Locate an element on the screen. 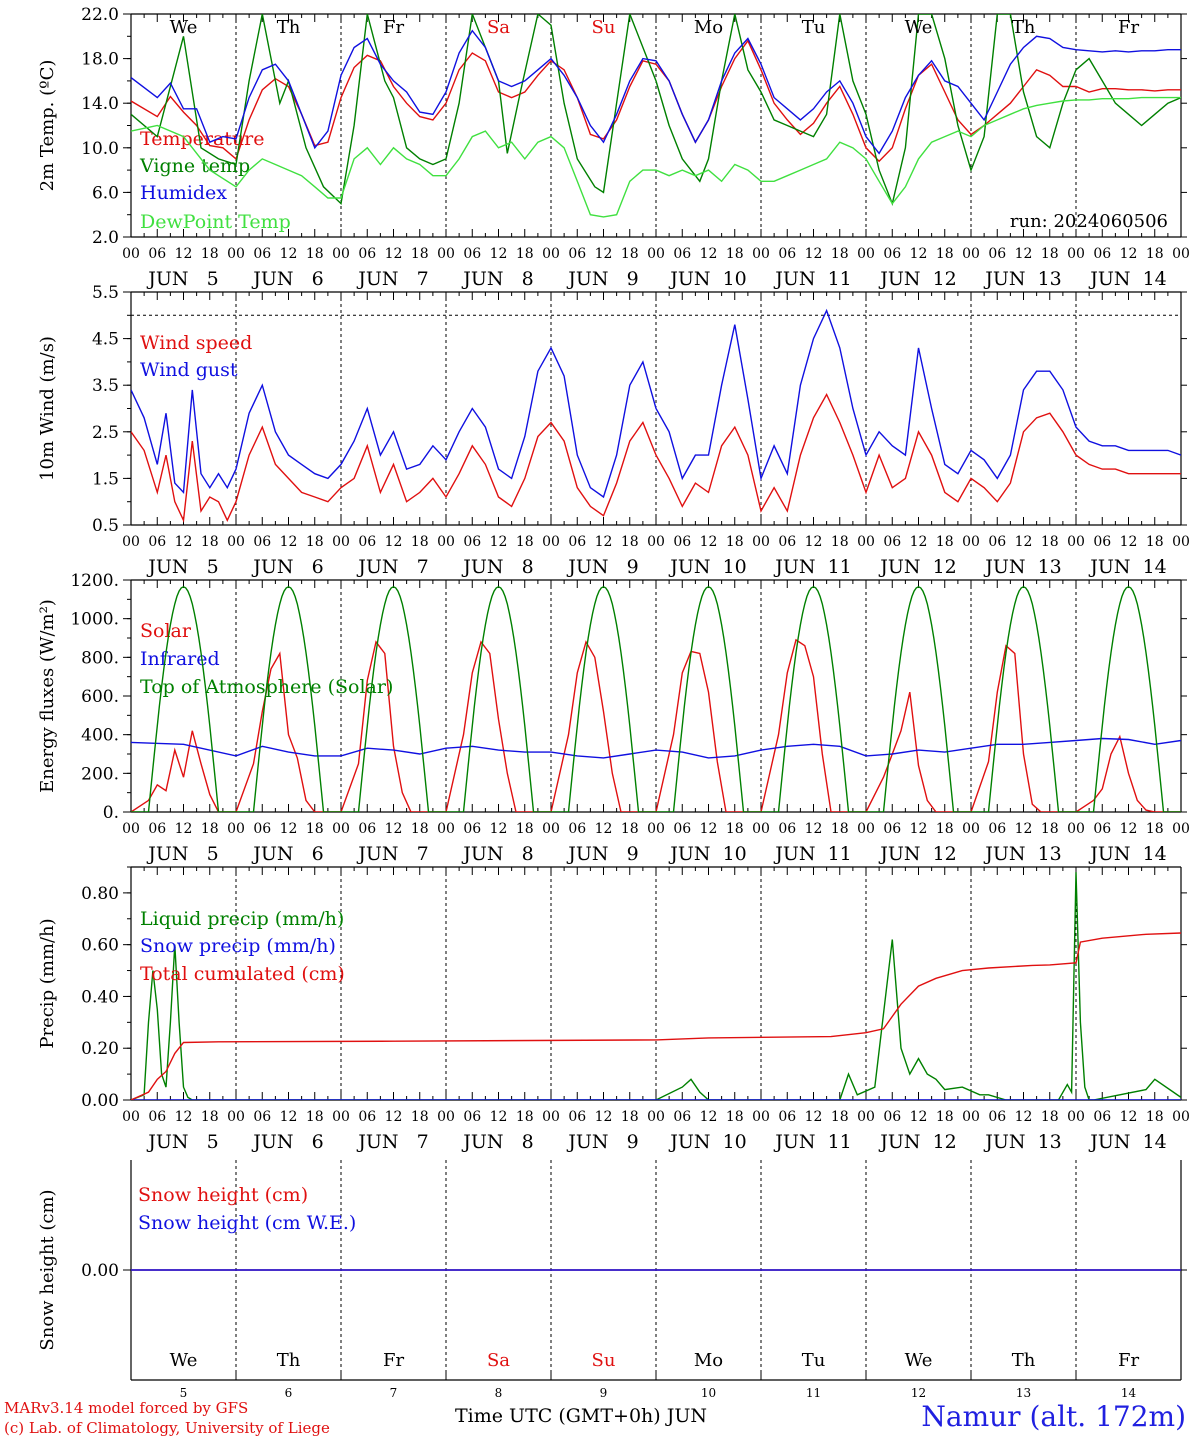 This screenshot has width=1194, height=1440. y-tick-label: 0.20 is located at coordinates (100, 1049).